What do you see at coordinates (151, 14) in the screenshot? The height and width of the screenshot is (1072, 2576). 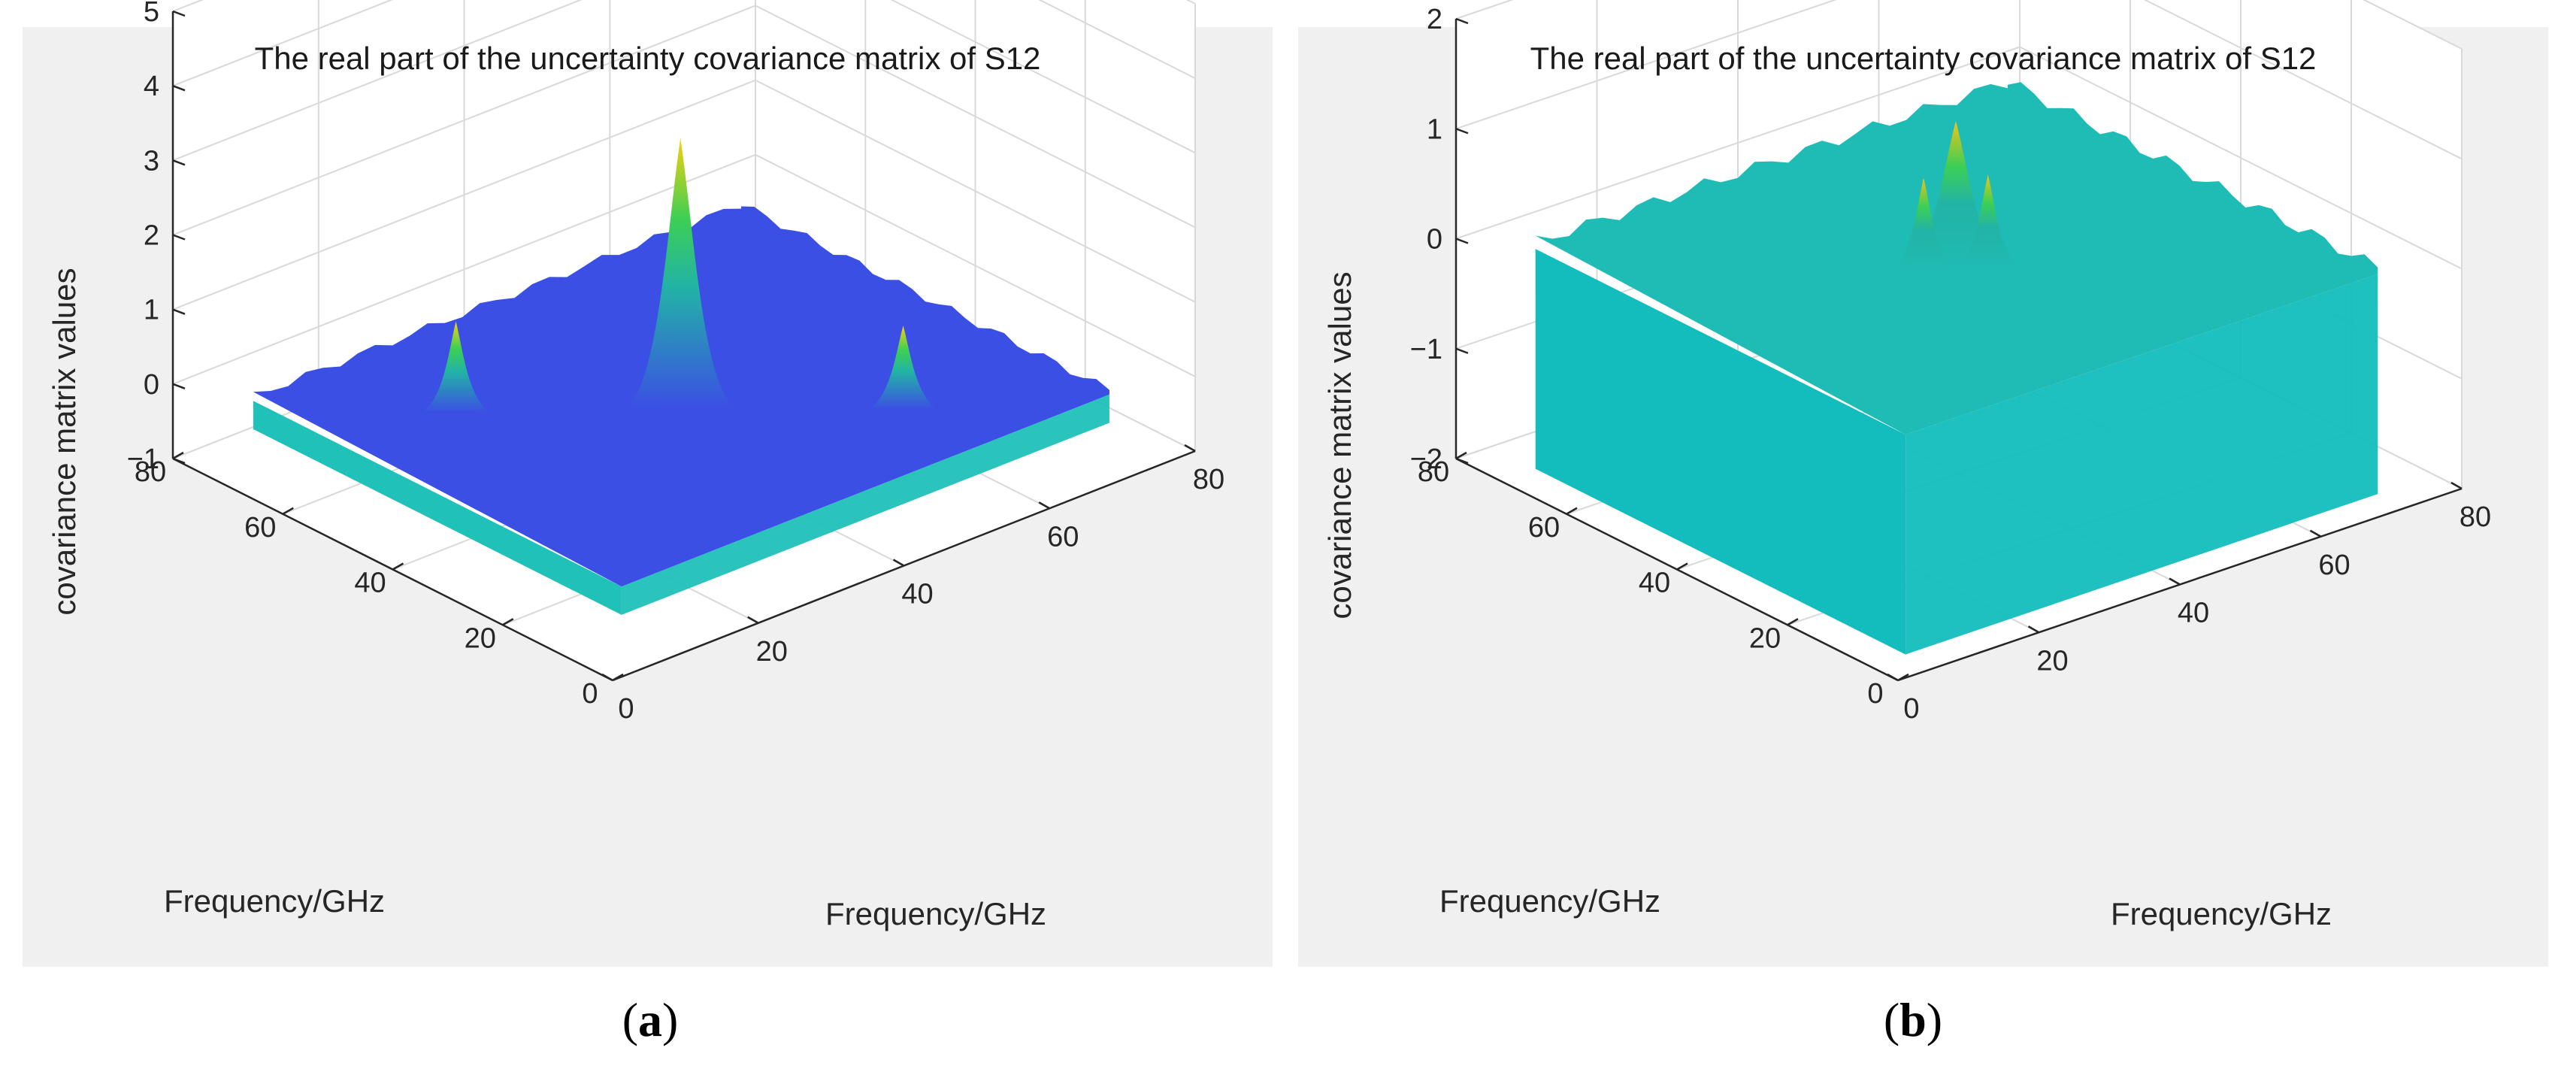 I see `z-tick-label: 5` at bounding box center [151, 14].